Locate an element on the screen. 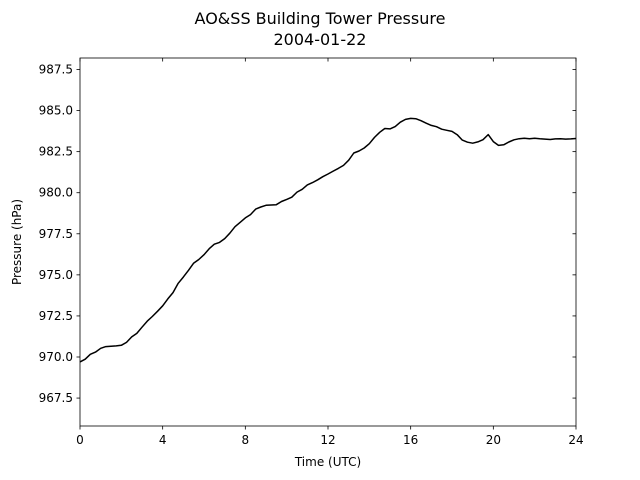  y-tick-label: 977.5 is located at coordinates (56, 234).